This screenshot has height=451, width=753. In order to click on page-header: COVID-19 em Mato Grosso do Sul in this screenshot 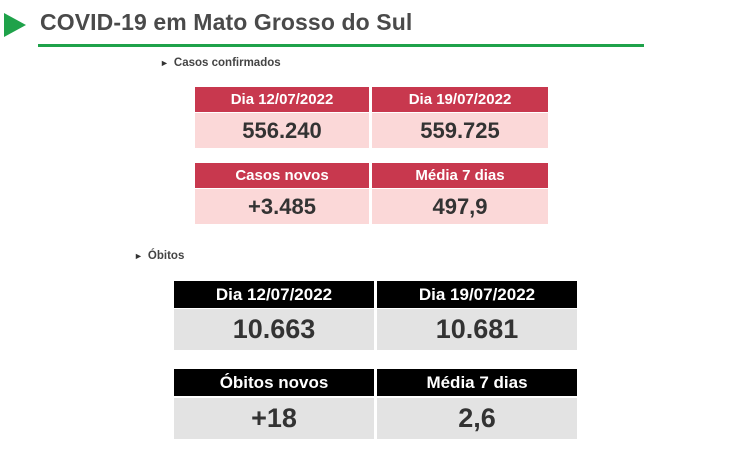, I will do `click(376, 25)`.